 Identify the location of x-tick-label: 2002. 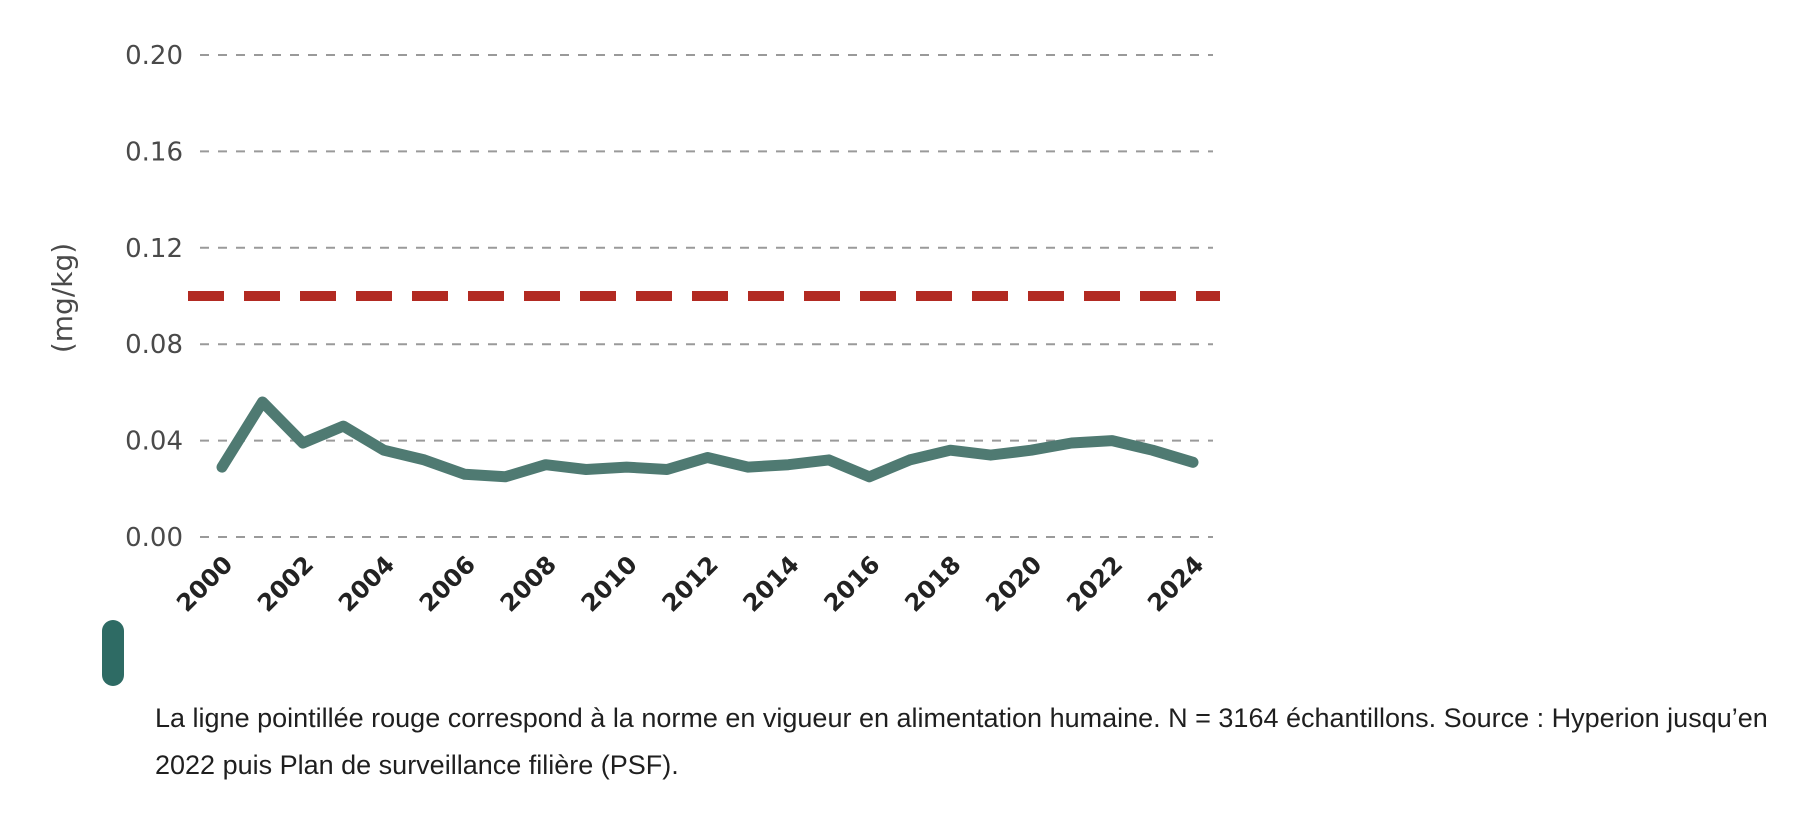
(285, 583).